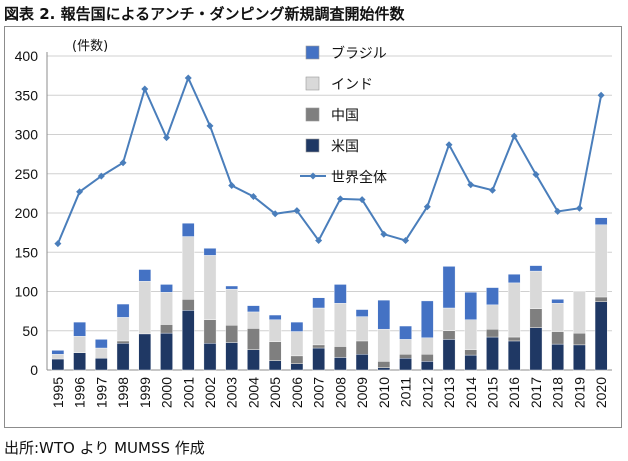 The height and width of the screenshot is (461, 628). Describe the element at coordinates (30, 331) in the screenshot. I see `y-tick-label: 50` at that location.